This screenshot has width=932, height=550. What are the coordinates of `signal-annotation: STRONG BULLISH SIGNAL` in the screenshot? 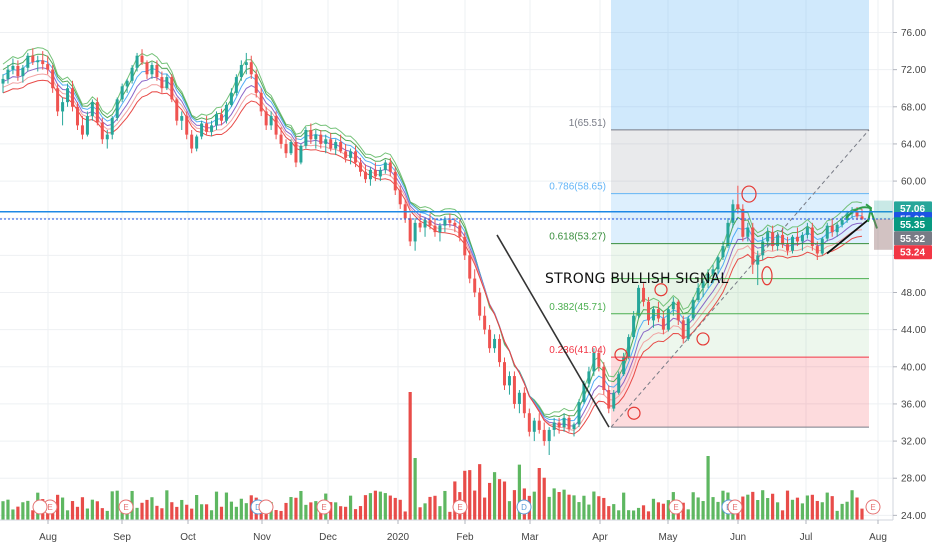 It's located at (636, 279).